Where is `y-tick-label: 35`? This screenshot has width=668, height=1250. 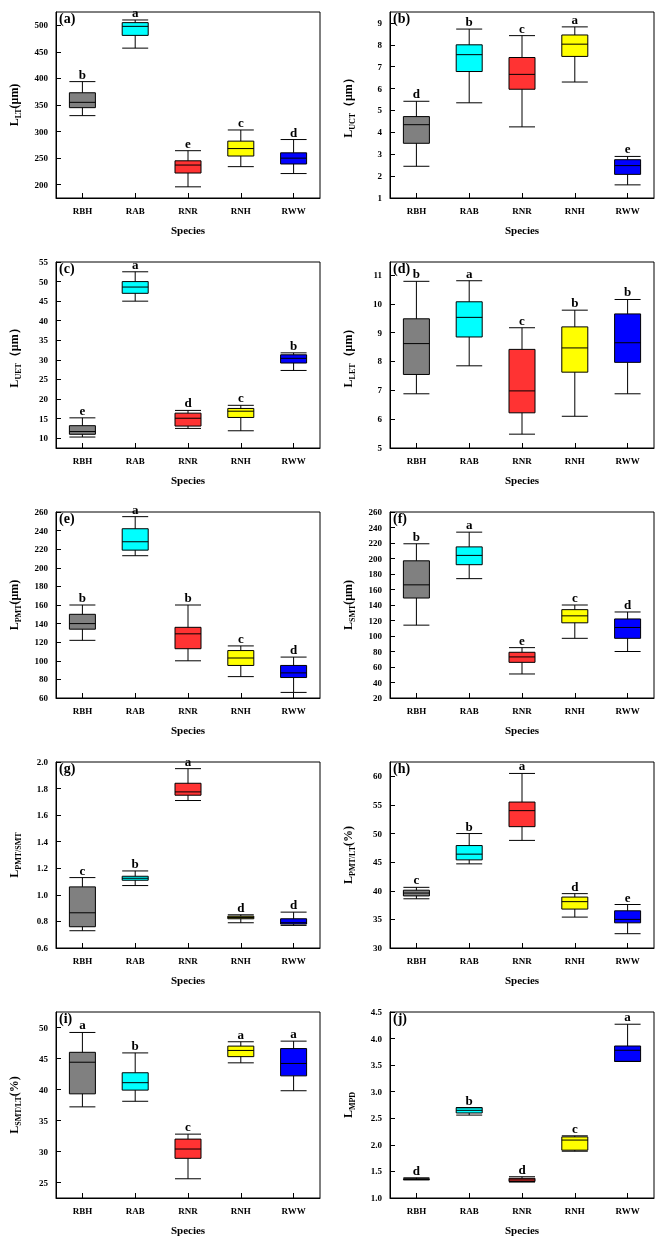 y-tick-label: 35 is located at coordinates (378, 919).